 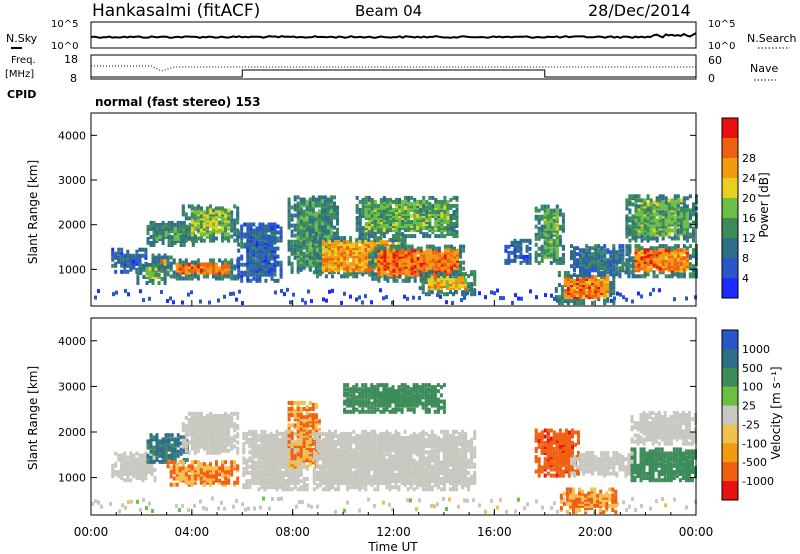 What do you see at coordinates (715, 60) in the screenshot?
I see `nave-top-tick: 60` at bounding box center [715, 60].